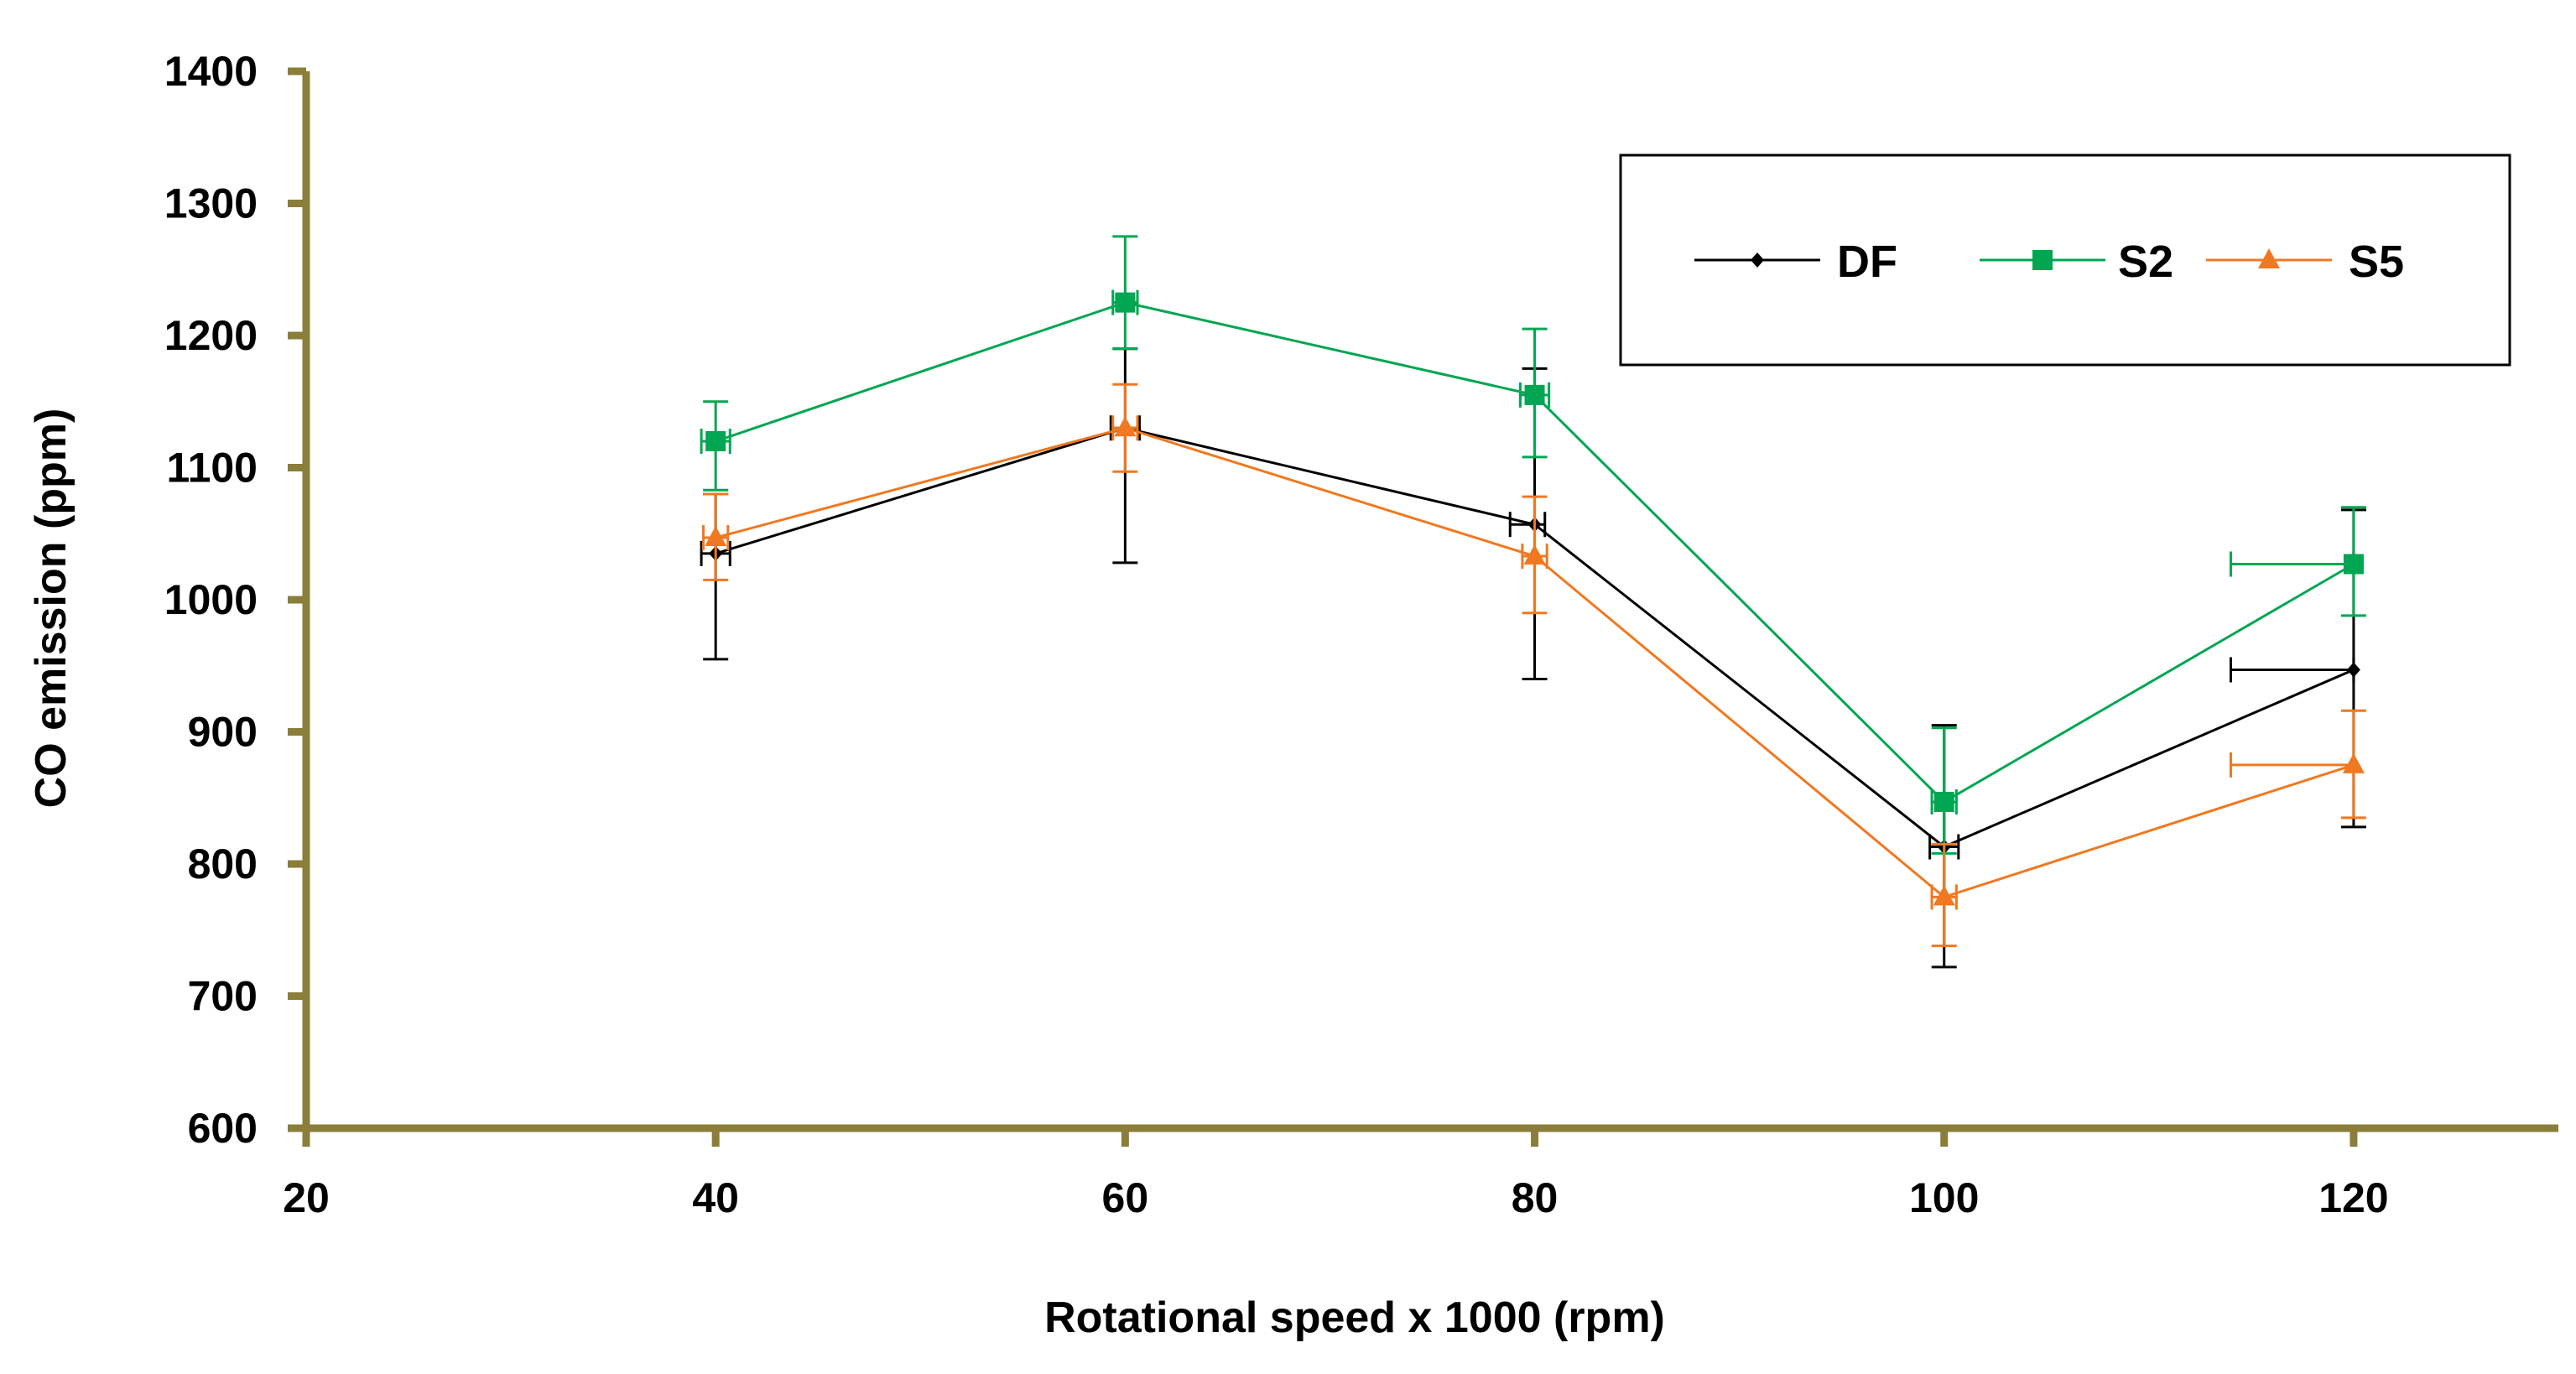 The width and height of the screenshot is (2576, 1374). What do you see at coordinates (51, 609) in the screenshot?
I see `y-axis-title: CO emission (ppm)` at bounding box center [51, 609].